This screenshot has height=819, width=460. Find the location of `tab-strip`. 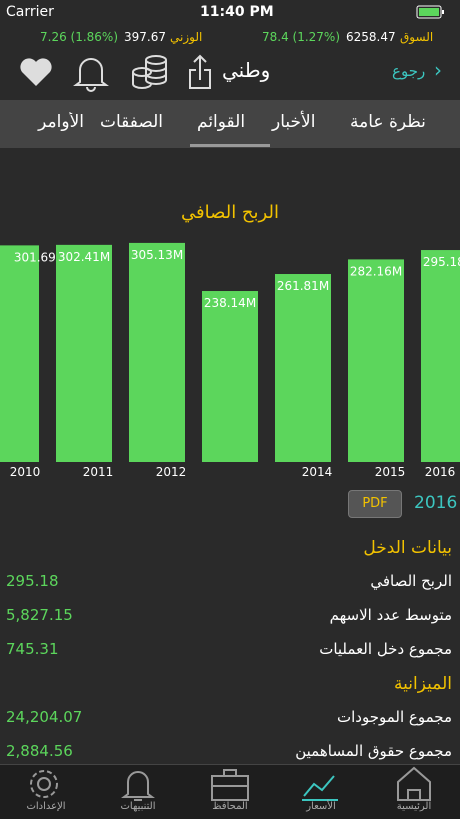

tab-strip is located at coordinates (230, 124).